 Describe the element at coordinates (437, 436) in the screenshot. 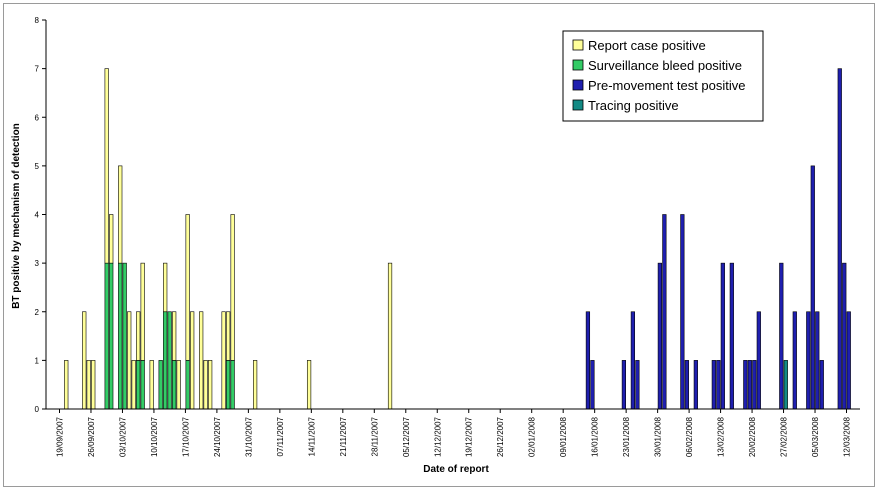

I see `x-tick-label: 12/12/2007` at that location.